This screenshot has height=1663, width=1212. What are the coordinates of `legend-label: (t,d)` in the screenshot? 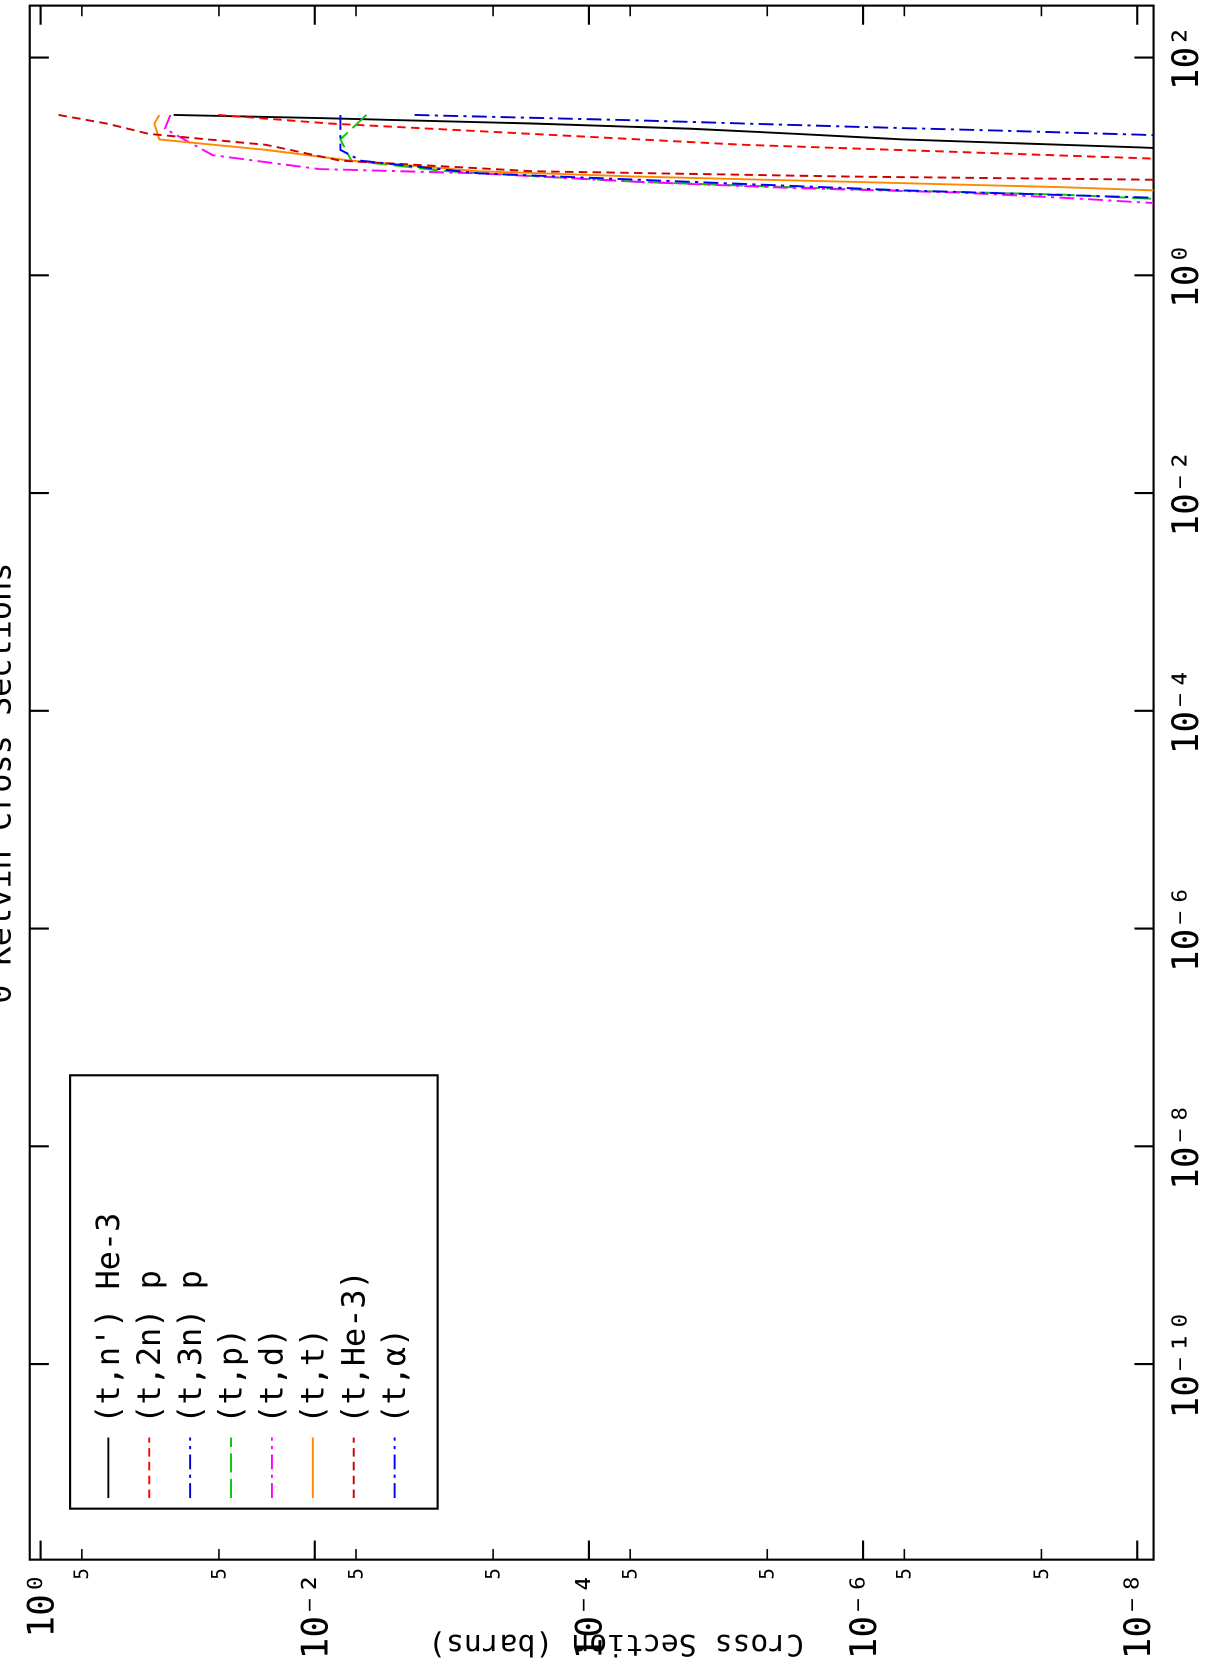 It's located at (272, 1376).